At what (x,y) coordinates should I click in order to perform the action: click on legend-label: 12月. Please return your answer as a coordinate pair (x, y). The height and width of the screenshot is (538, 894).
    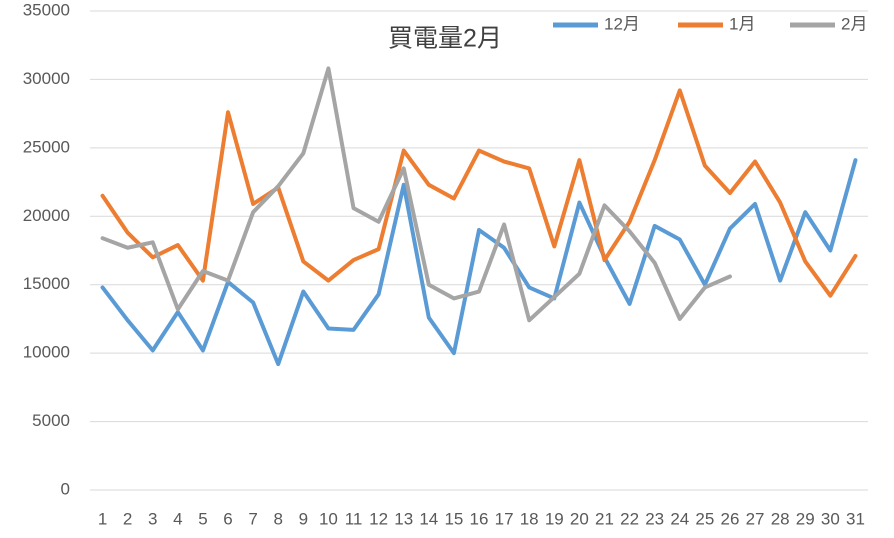
    Looking at the image, I should click on (622, 23).